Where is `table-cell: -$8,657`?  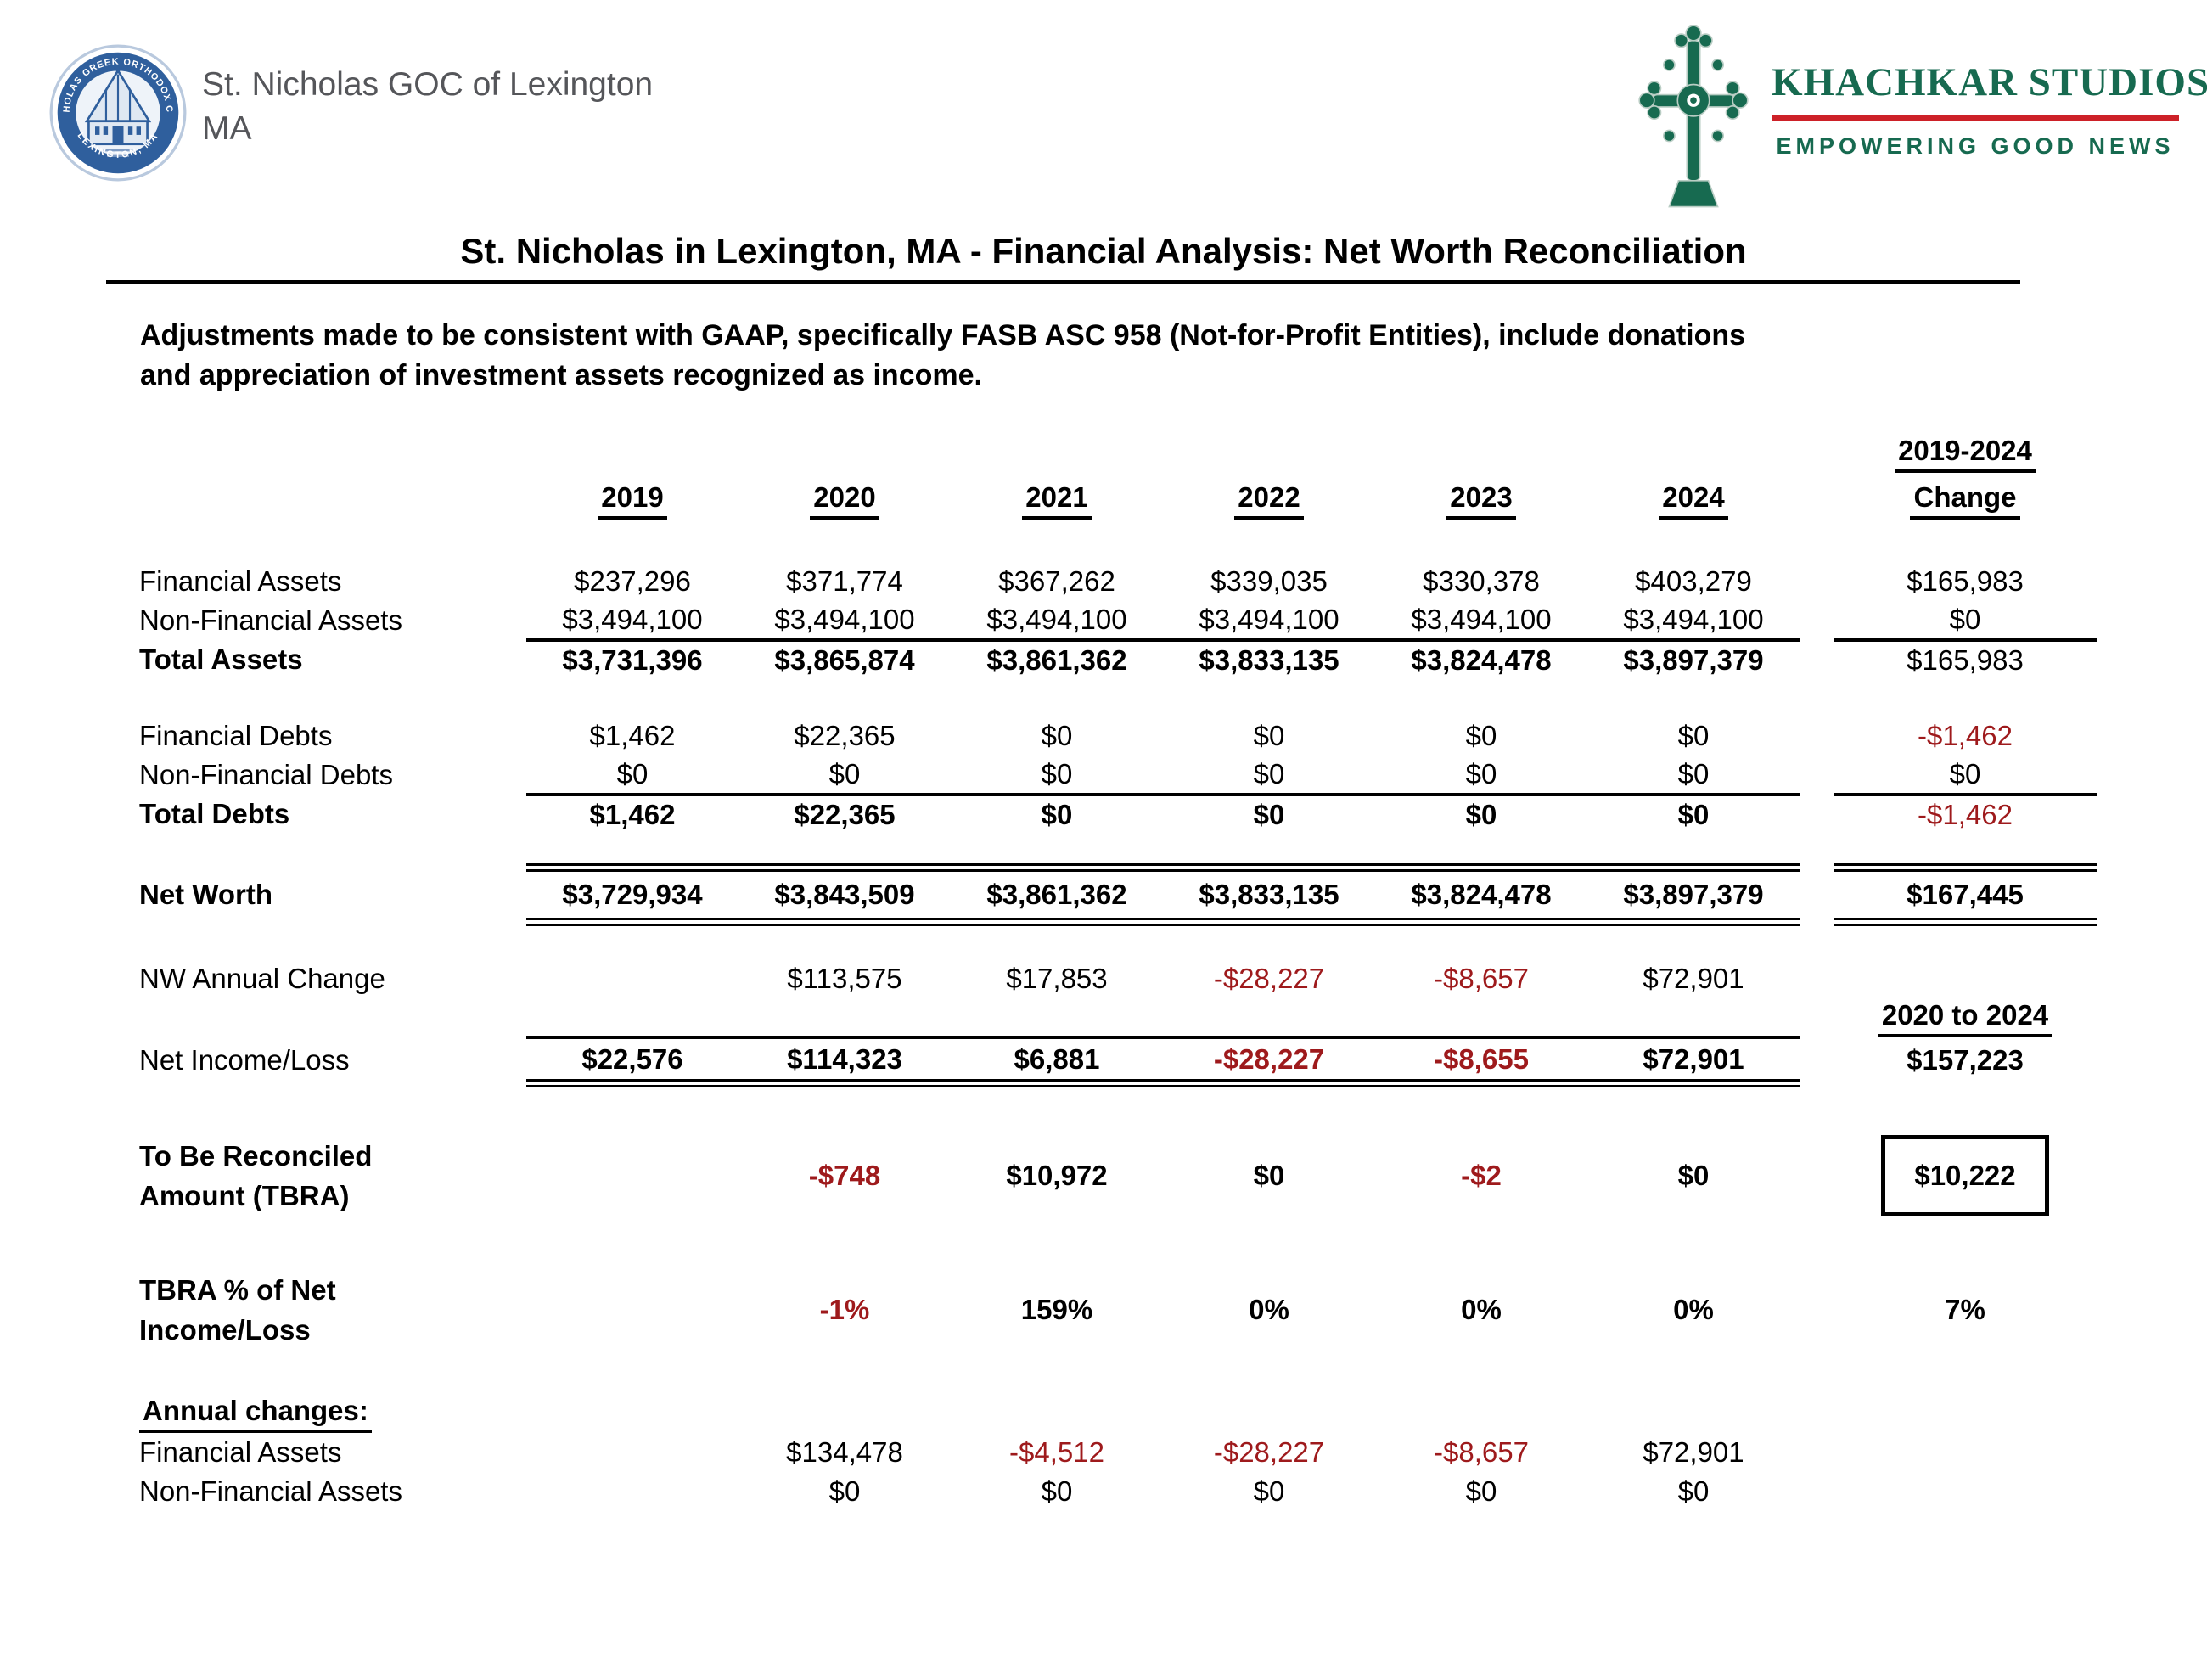 table-cell: -$8,657 is located at coordinates (1481, 979).